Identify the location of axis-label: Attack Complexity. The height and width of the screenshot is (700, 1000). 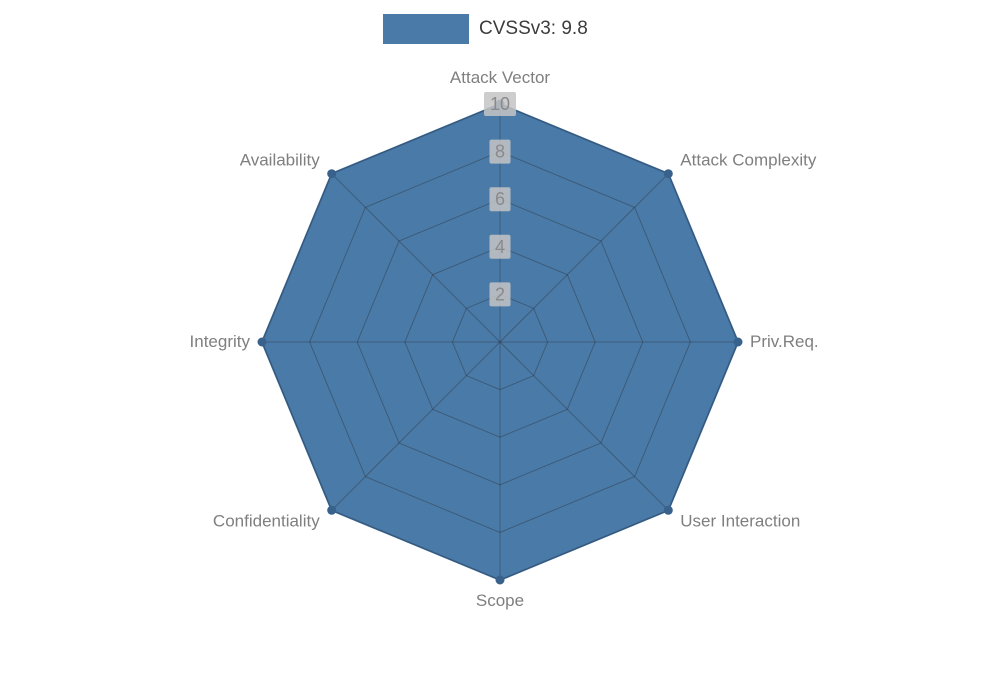
(748, 160).